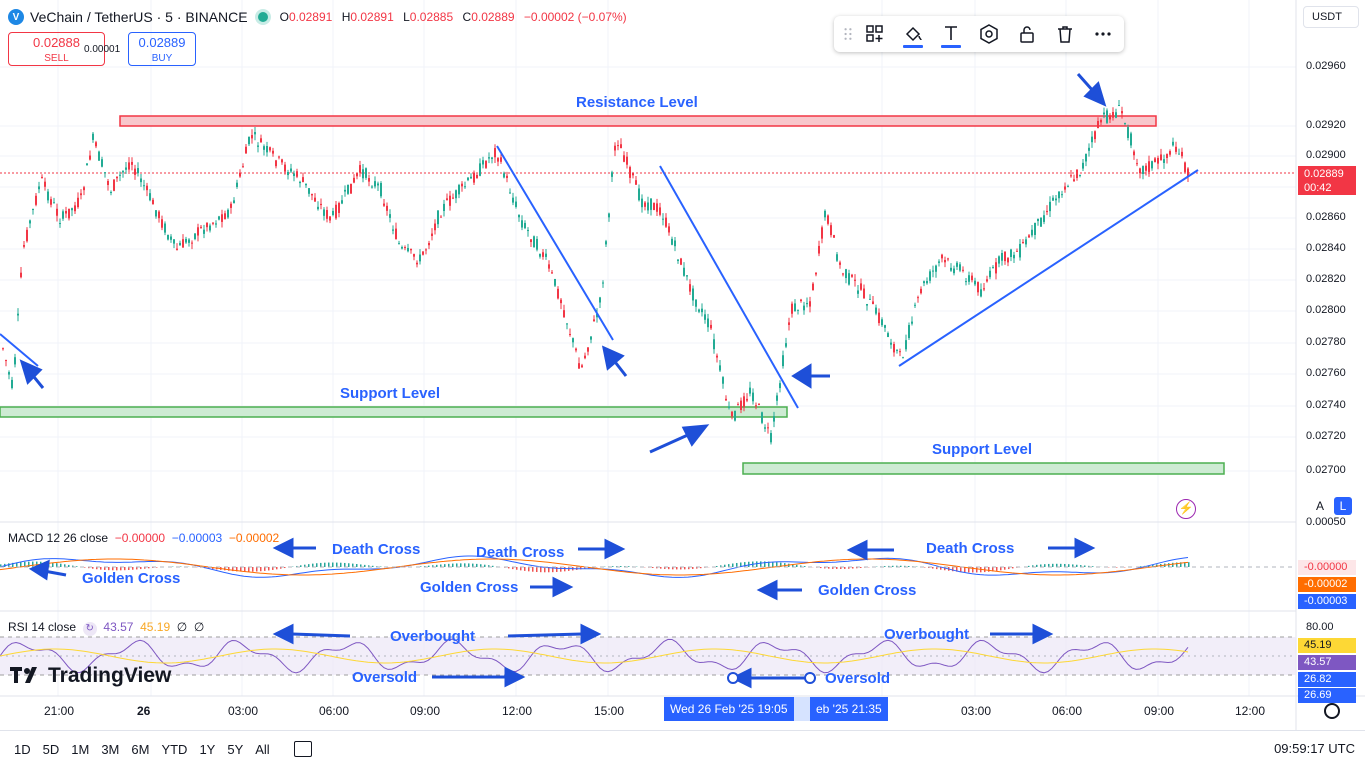  Describe the element at coordinates (875, 34) in the screenshot. I see `add-template-icon` at that location.